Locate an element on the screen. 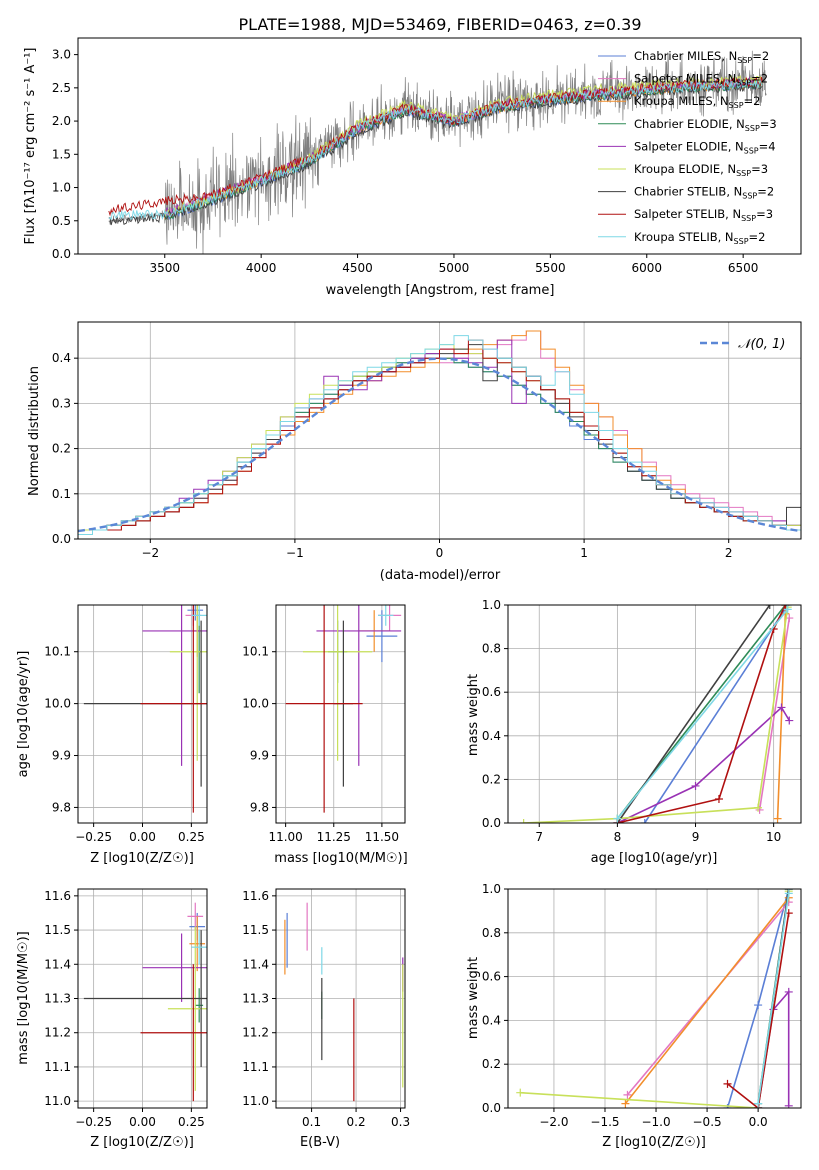 The width and height of the screenshot is (819, 1170). massweight_vs_Z-xtick-label: −1.5 is located at coordinates (604, 1122).